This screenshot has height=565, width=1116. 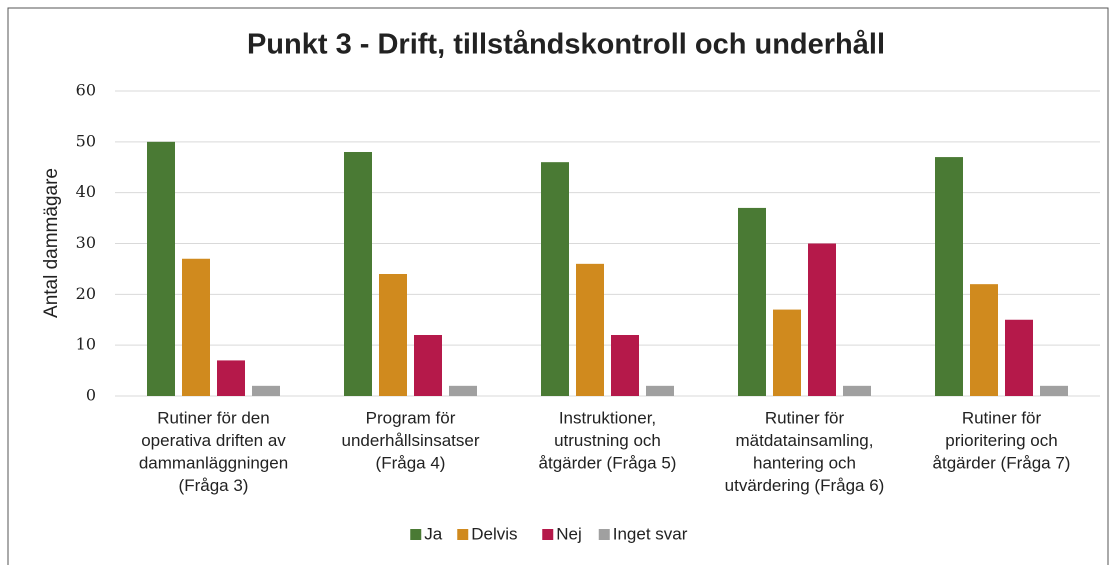 What do you see at coordinates (86, 90) in the screenshot?
I see `y-tick-label: 60` at bounding box center [86, 90].